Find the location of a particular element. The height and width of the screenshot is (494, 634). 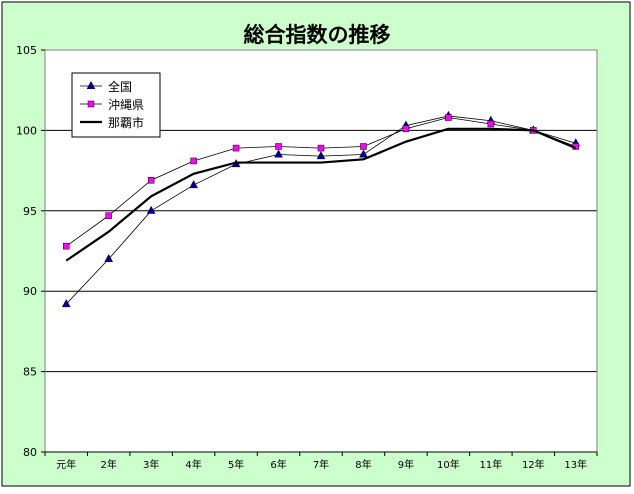

x-tick-label: 10年 is located at coordinates (448, 464).